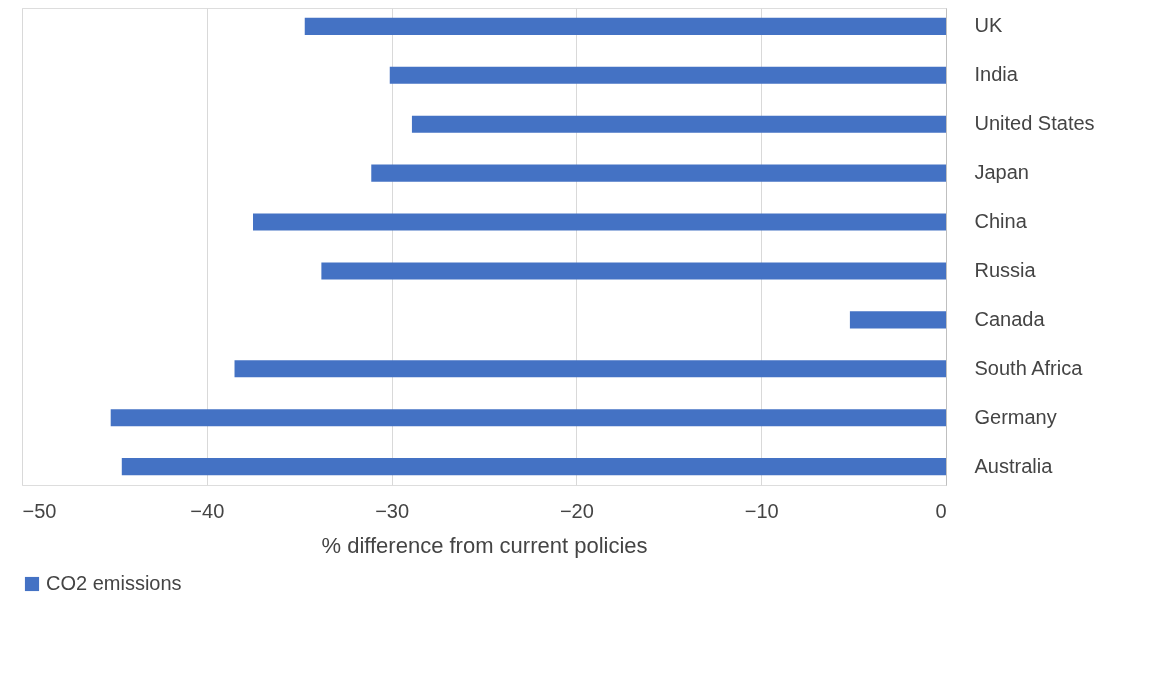 The width and height of the screenshot is (1160, 684). What do you see at coordinates (114, 583) in the screenshot?
I see `legend-label: CO2 emissions` at bounding box center [114, 583].